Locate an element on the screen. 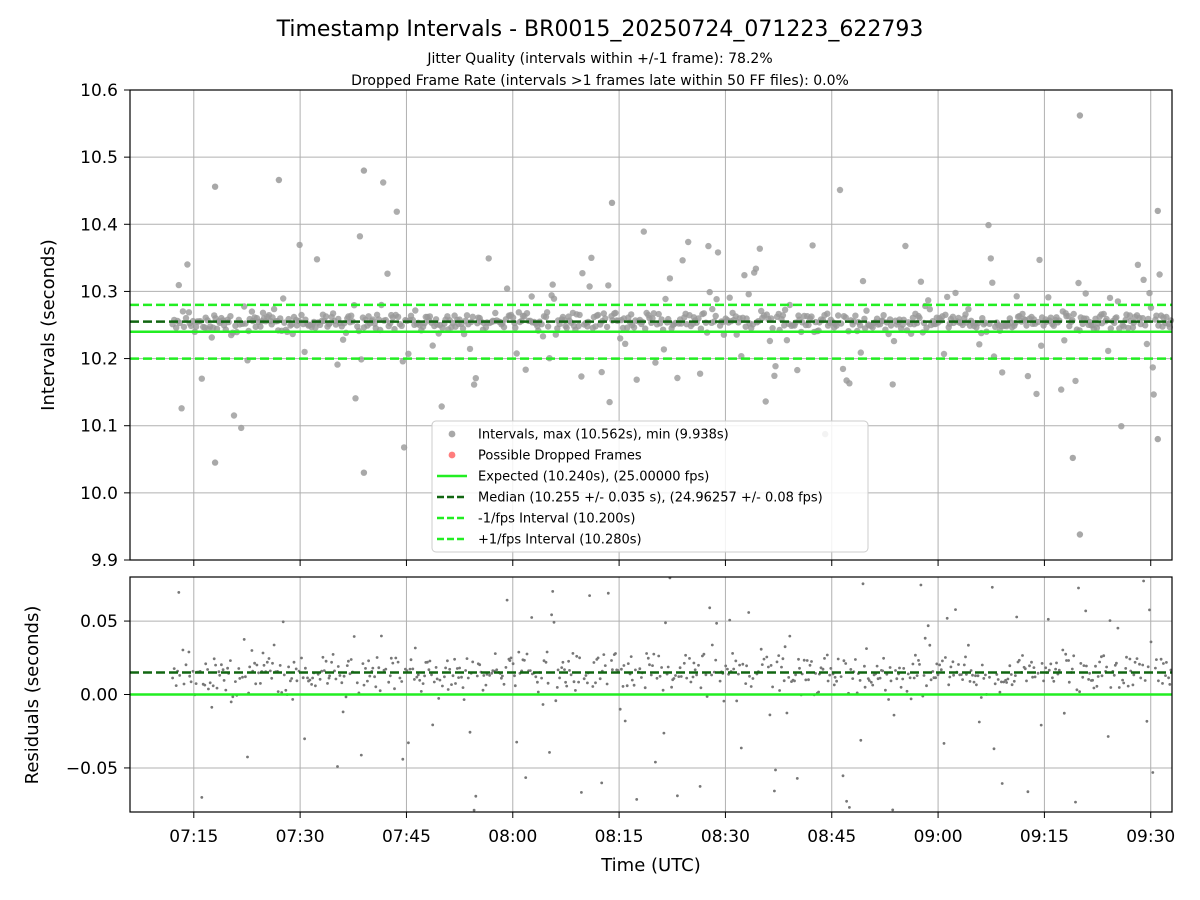 The image size is (1200, 900). bottom-y-axis-label: Residuals (seconds) is located at coordinates (32, 695).